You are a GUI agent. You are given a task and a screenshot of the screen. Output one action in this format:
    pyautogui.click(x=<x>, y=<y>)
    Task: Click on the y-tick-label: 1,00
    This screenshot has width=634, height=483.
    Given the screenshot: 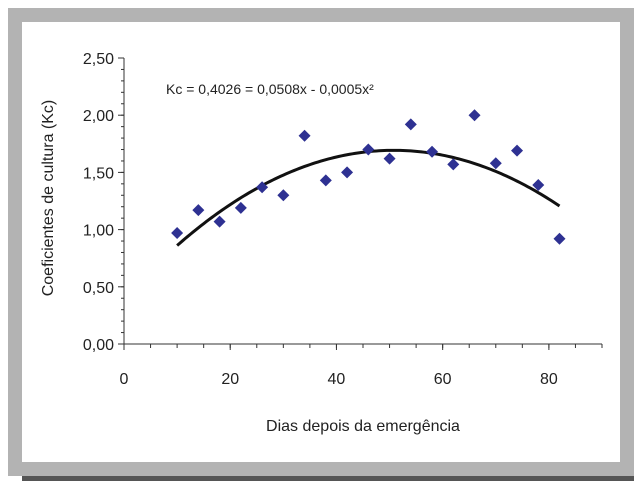 What is the action you would take?
    pyautogui.click(x=98, y=231)
    